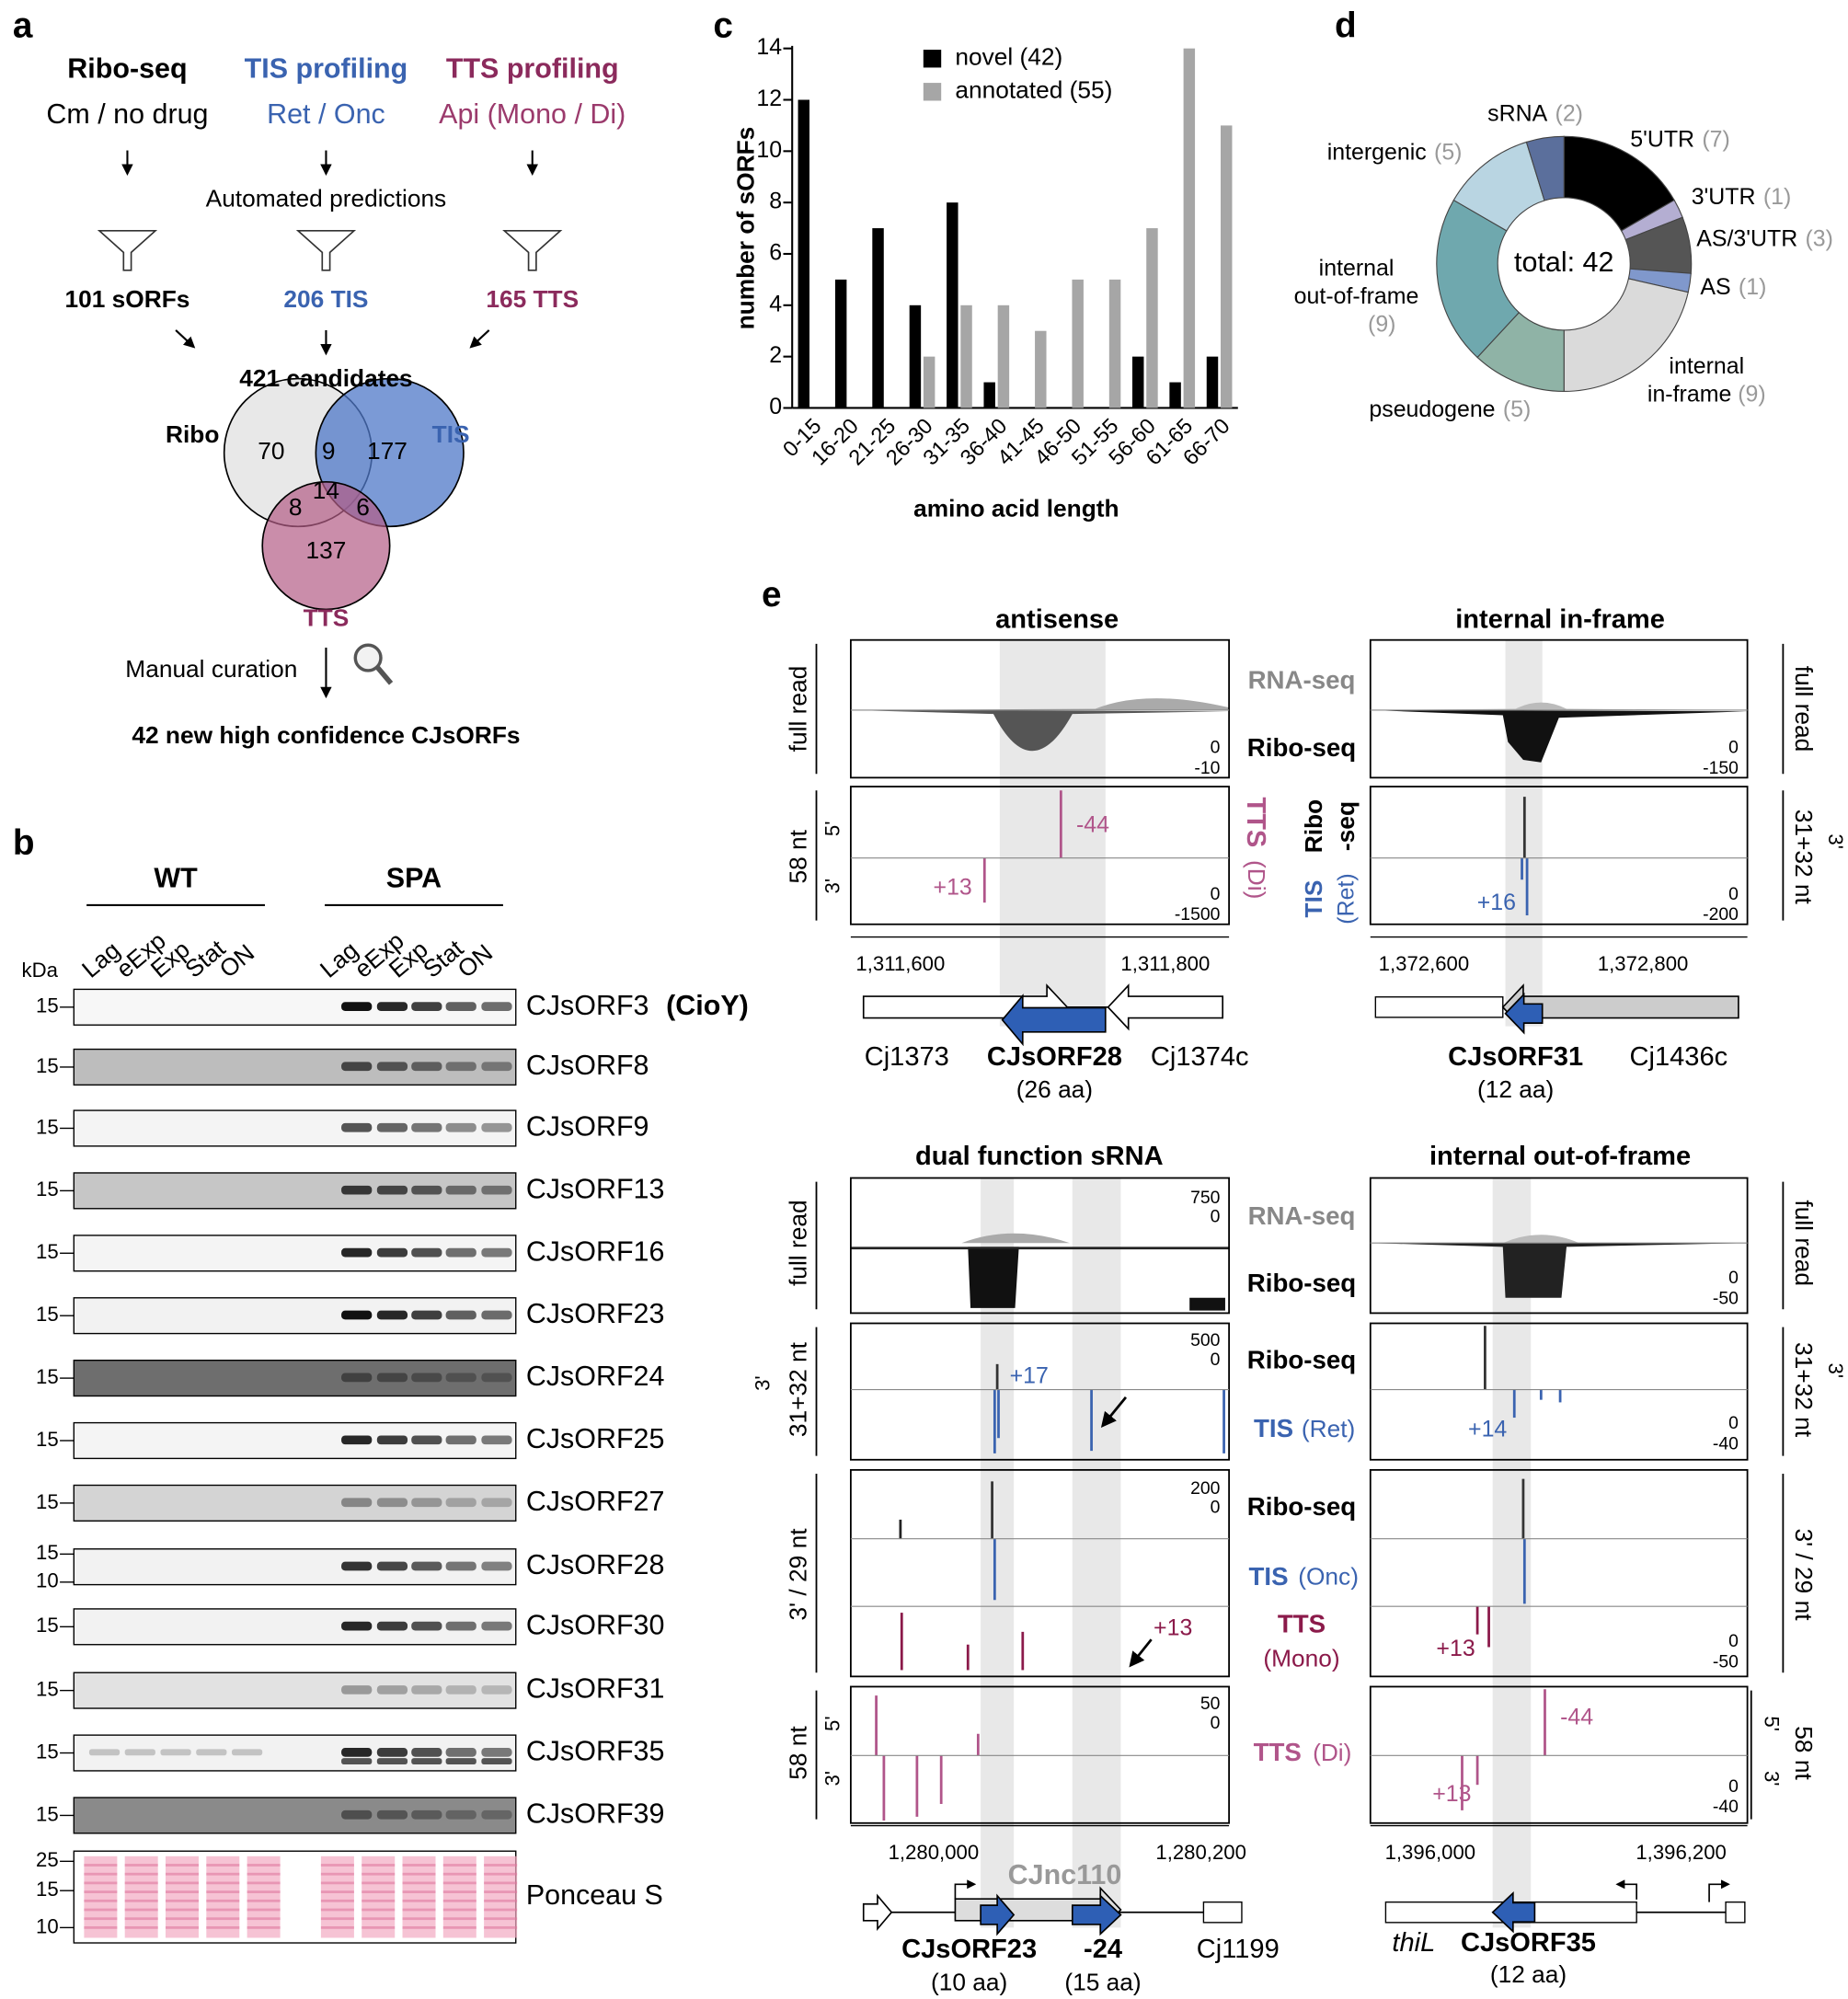 This screenshot has width=1848, height=1999. Describe the element at coordinates (900, 963) in the screenshot. I see `track-label: 1,311,600` at that location.